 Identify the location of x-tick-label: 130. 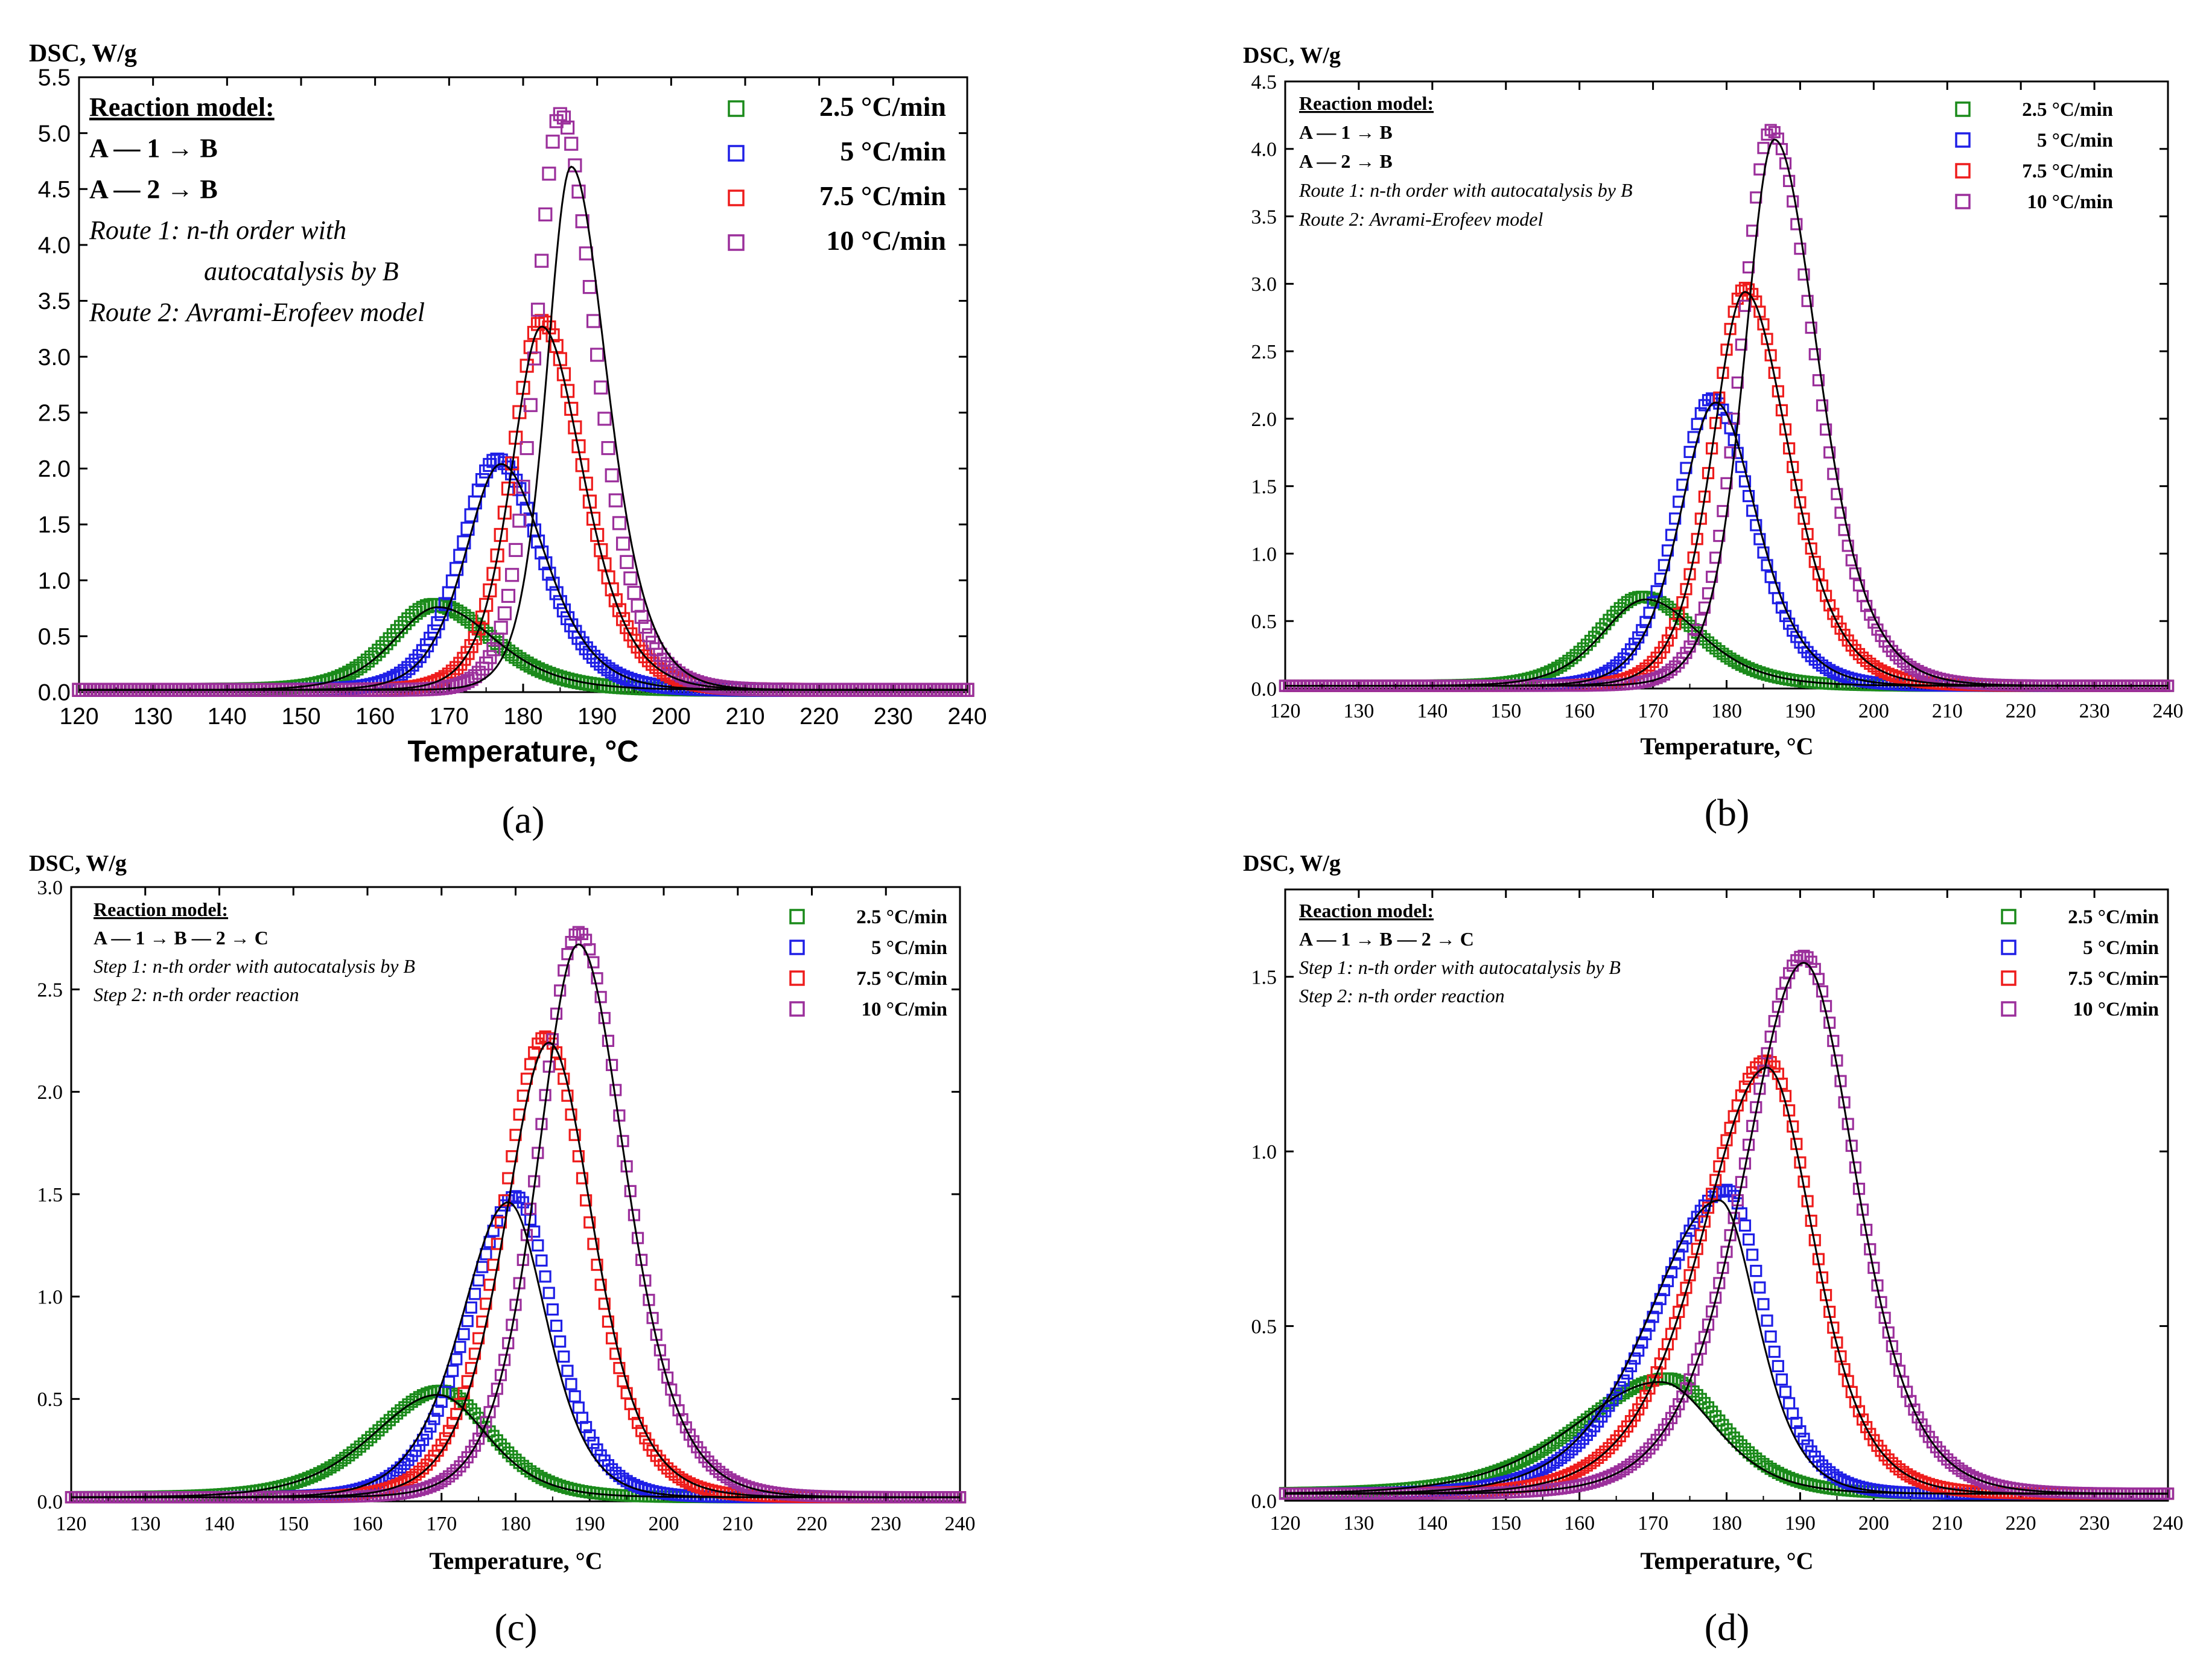
(153, 717).